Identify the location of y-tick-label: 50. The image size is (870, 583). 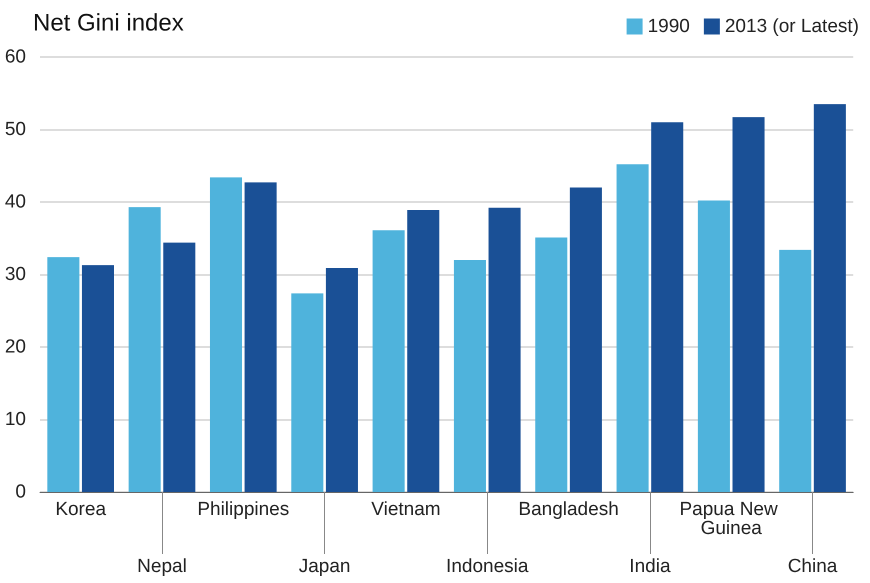
(15, 129).